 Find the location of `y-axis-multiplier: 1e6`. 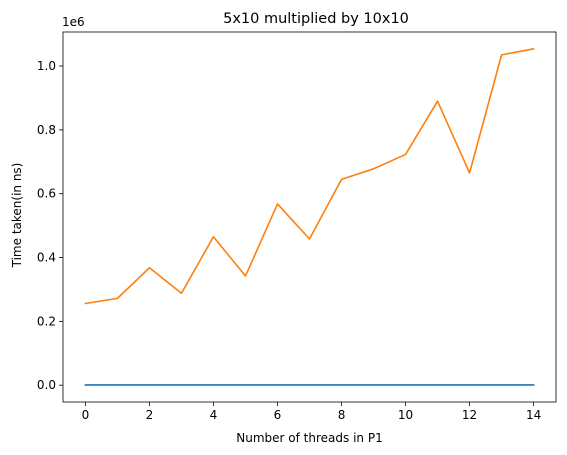

y-axis-multiplier: 1e6 is located at coordinates (73, 22).